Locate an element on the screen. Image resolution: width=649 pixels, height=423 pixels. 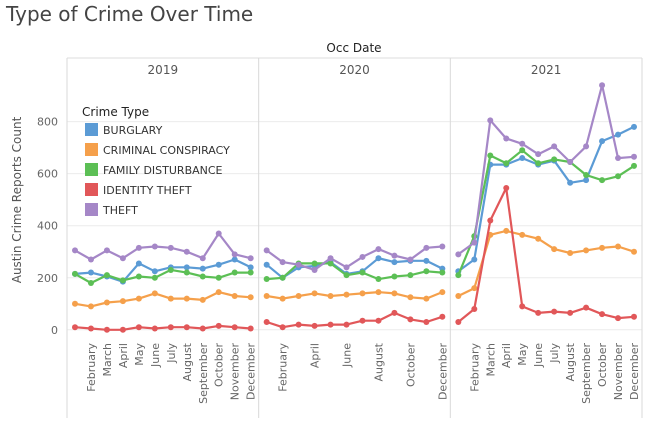
series-line-theft is located at coordinates (354, 258).